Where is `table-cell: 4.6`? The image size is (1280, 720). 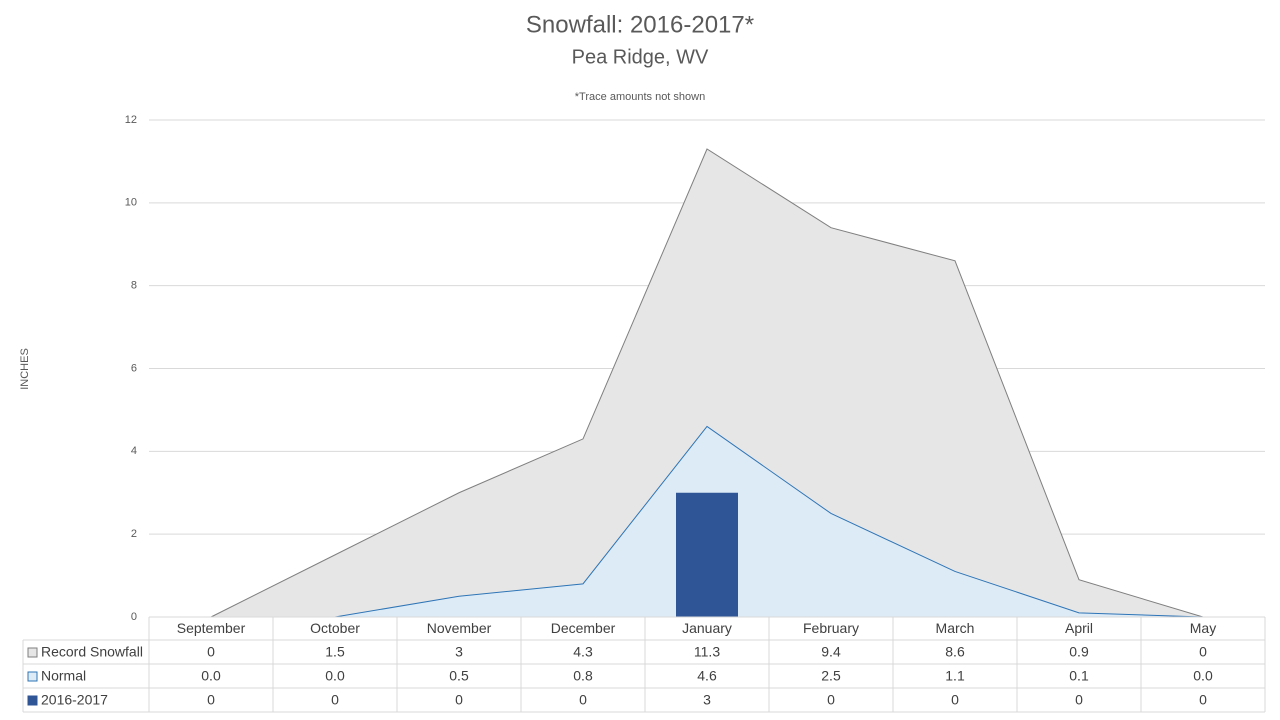 table-cell: 4.6 is located at coordinates (707, 676).